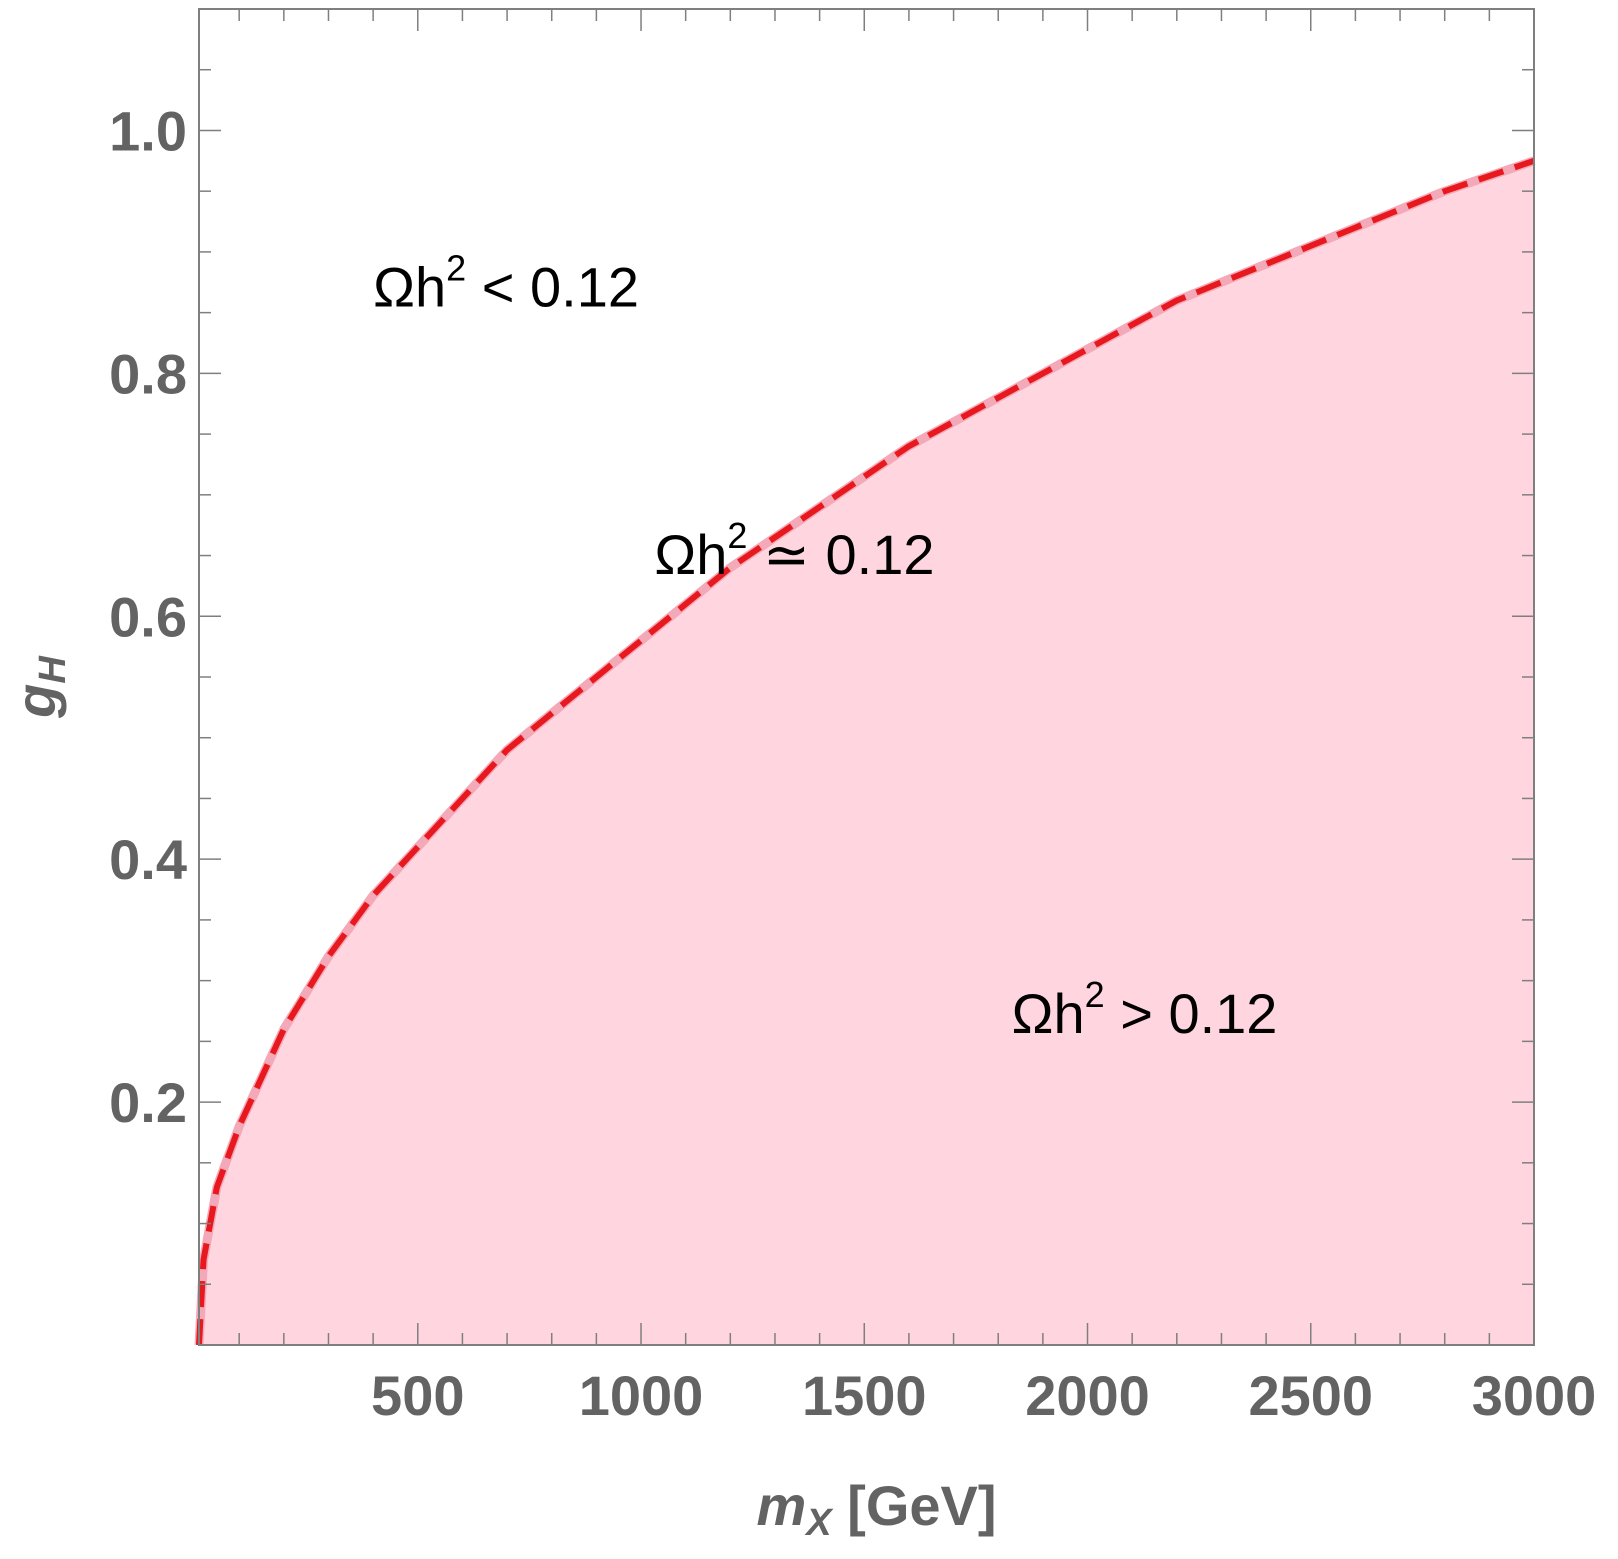  I want to click on x-tick-label: 2500, so click(1310, 1395).